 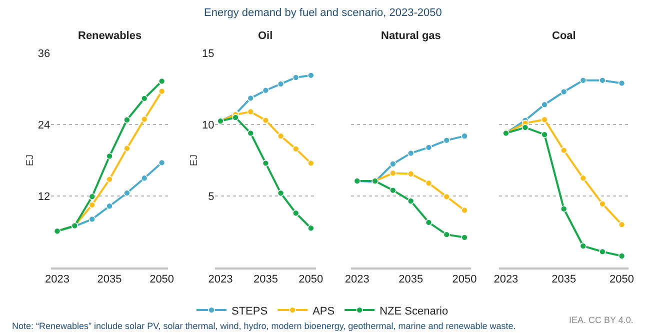 What do you see at coordinates (44, 54) in the screenshot?
I see `y-tick-label: 36` at bounding box center [44, 54].